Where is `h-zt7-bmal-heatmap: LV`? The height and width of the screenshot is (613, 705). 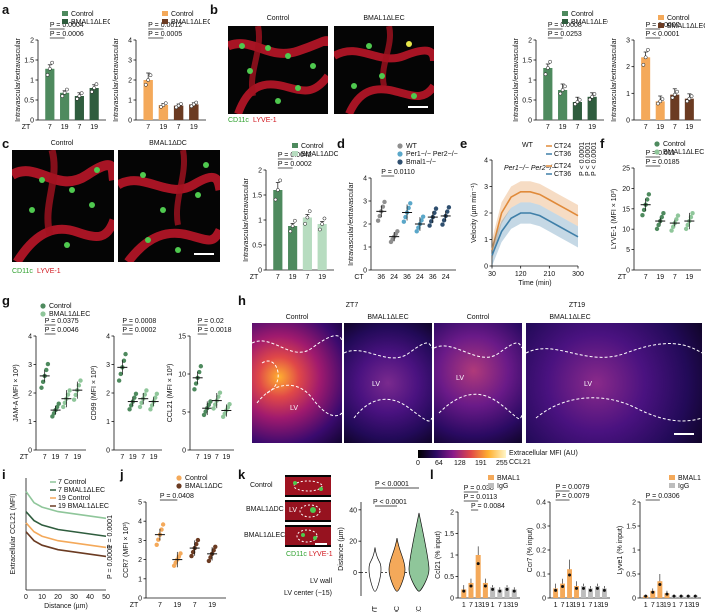
h-zt7-bmal-heatmap: LV is located at coordinates (388, 383).